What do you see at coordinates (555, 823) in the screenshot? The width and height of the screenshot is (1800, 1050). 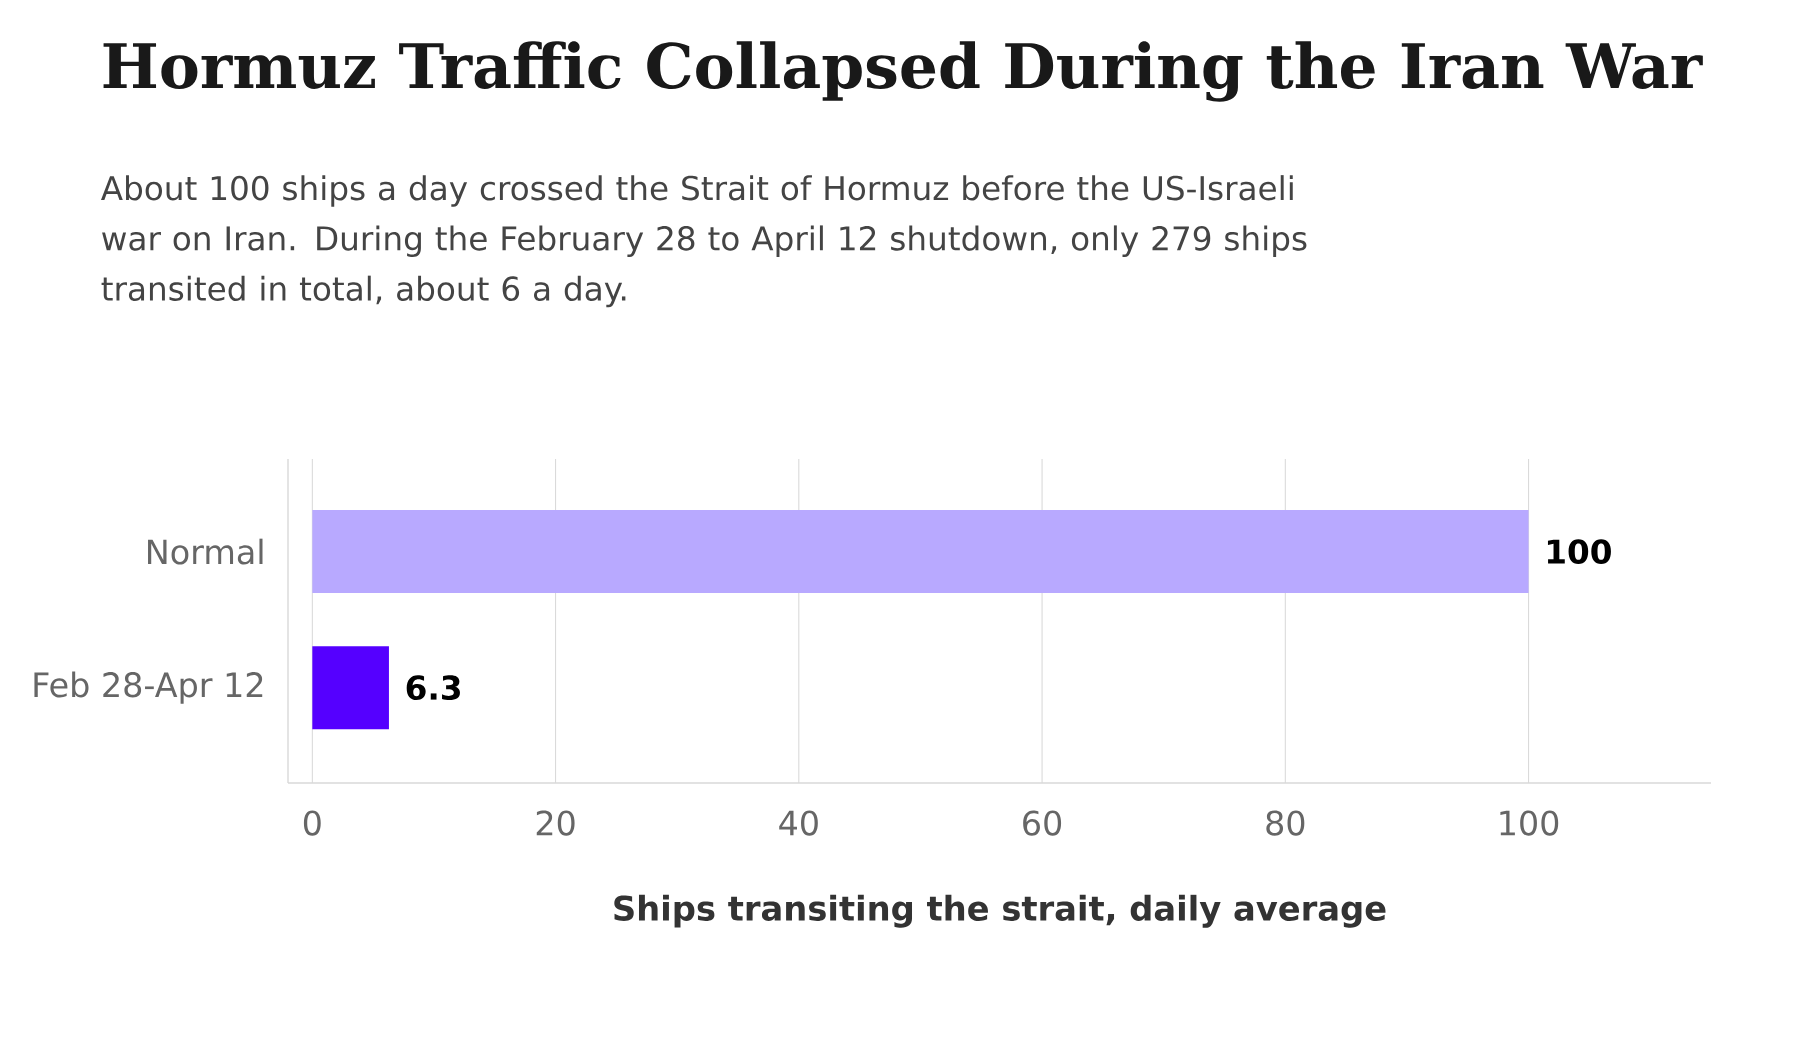 I see `x-tick-label: 20` at bounding box center [555, 823].